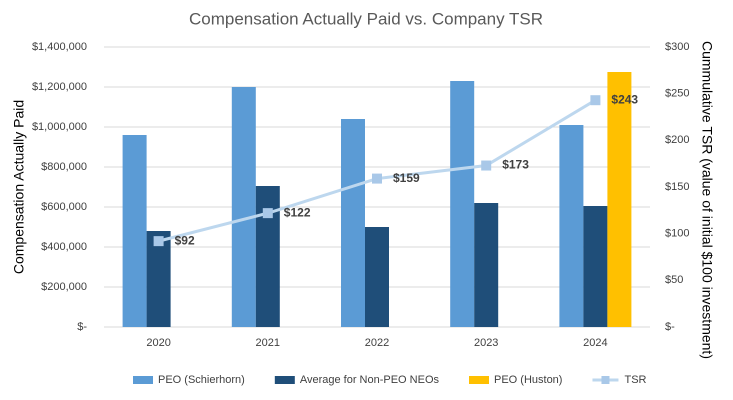 Image resolution: width=733 pixels, height=400 pixels. What do you see at coordinates (64, 167) in the screenshot?
I see `y-tick-label: $800,000` at bounding box center [64, 167].